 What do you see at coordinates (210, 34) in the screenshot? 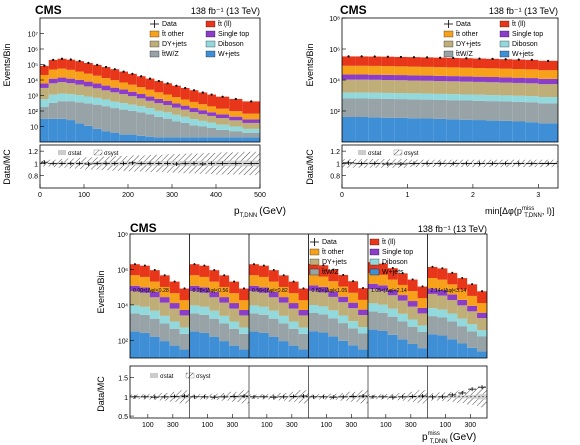
I see `legend-swatch-single-top` at bounding box center [210, 34].